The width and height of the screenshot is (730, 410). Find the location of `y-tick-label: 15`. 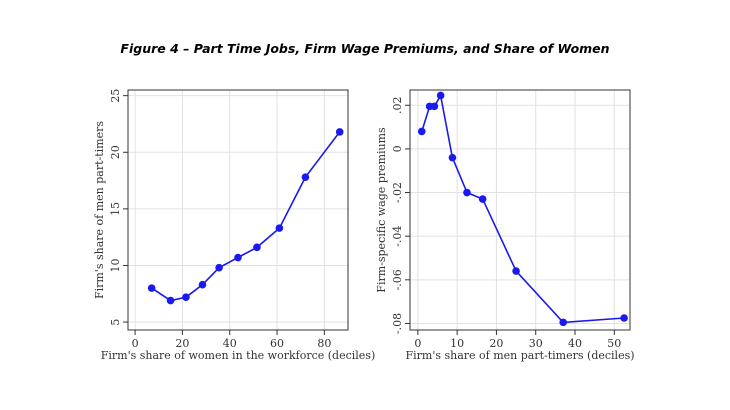

y-tick-label: 15 is located at coordinates (115, 209).